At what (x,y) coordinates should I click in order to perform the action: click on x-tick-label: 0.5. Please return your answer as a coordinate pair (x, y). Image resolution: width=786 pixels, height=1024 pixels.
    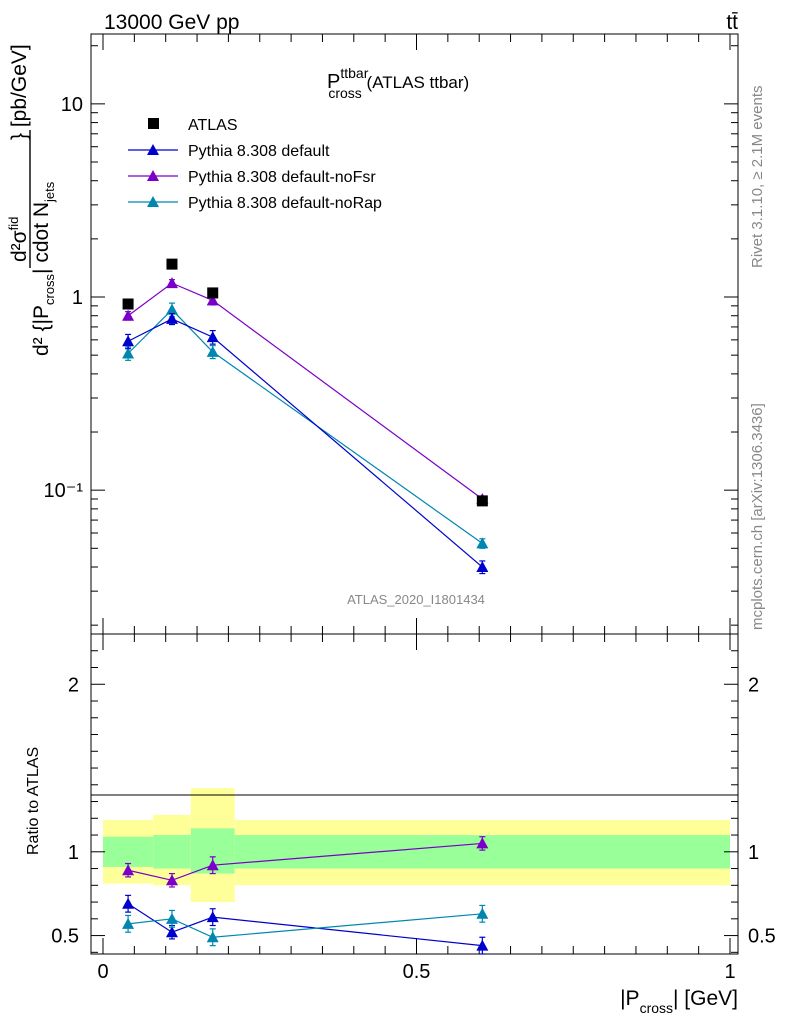
    Looking at the image, I should click on (417, 972).